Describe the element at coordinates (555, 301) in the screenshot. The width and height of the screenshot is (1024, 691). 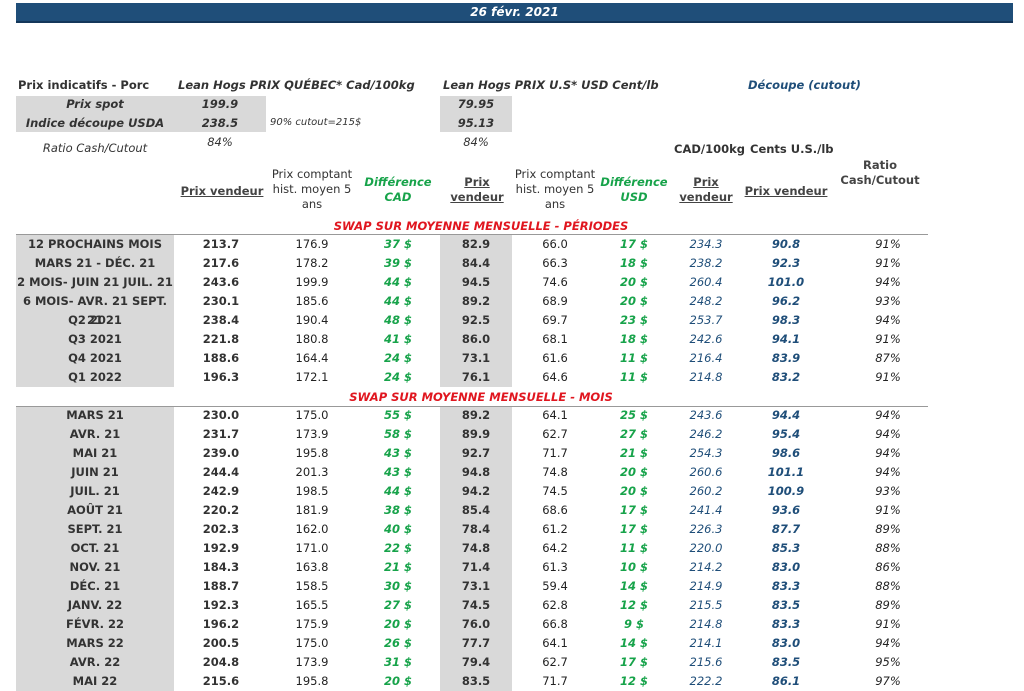
I see `cell-prix-comptant-usd: 68.9` at that location.